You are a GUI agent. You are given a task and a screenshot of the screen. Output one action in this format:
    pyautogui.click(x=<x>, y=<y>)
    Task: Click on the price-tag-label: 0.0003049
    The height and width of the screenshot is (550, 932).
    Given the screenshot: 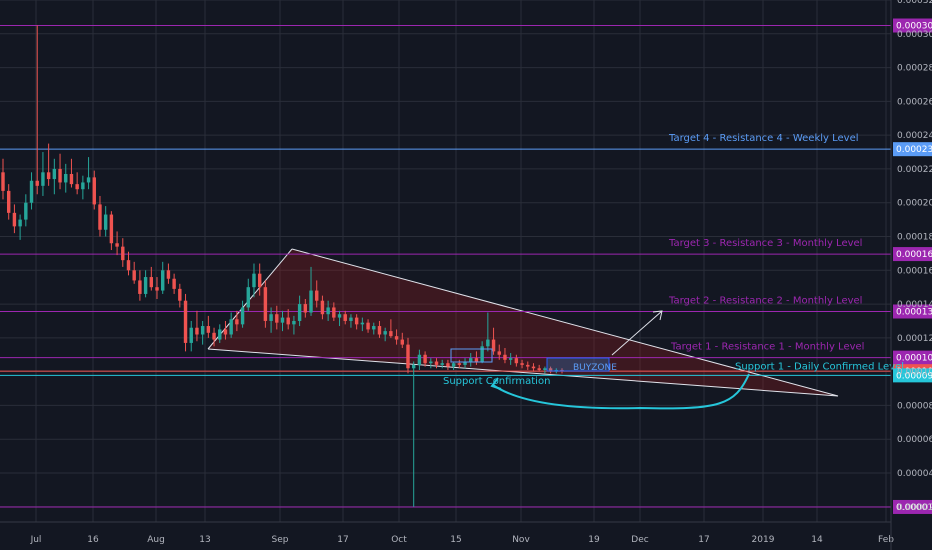 What is the action you would take?
    pyautogui.click(x=914, y=27)
    